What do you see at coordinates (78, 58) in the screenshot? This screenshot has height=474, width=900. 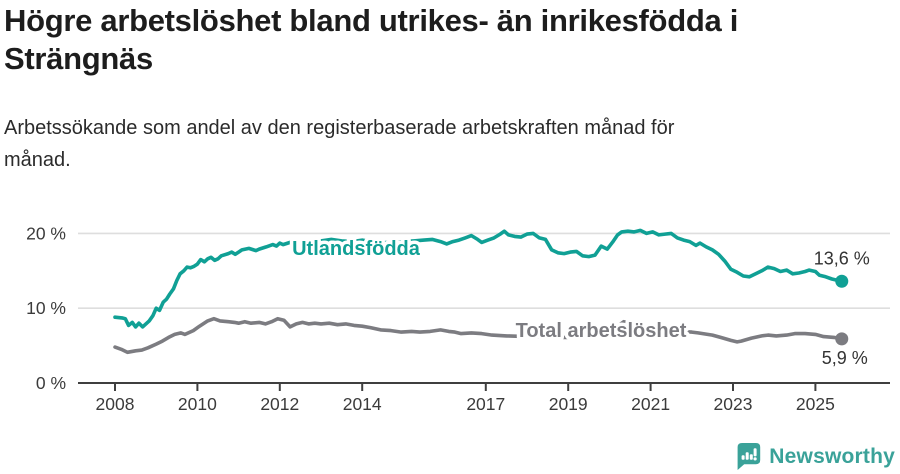 I see `title-line-2: Strängnäs` at bounding box center [78, 58].